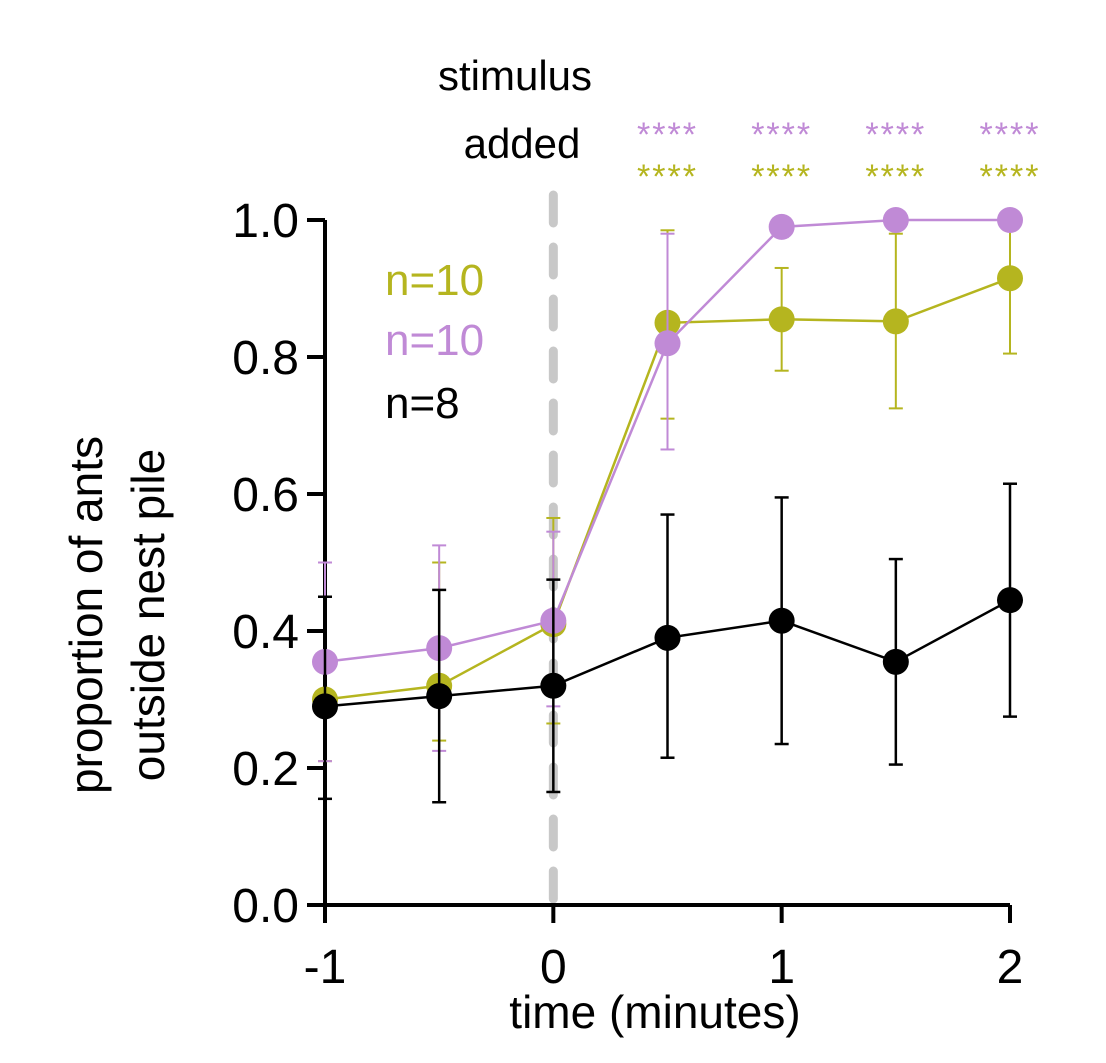 The width and height of the screenshot is (1106, 1063). I want to click on legend: n=10 n=10 n=8, so click(434, 342).